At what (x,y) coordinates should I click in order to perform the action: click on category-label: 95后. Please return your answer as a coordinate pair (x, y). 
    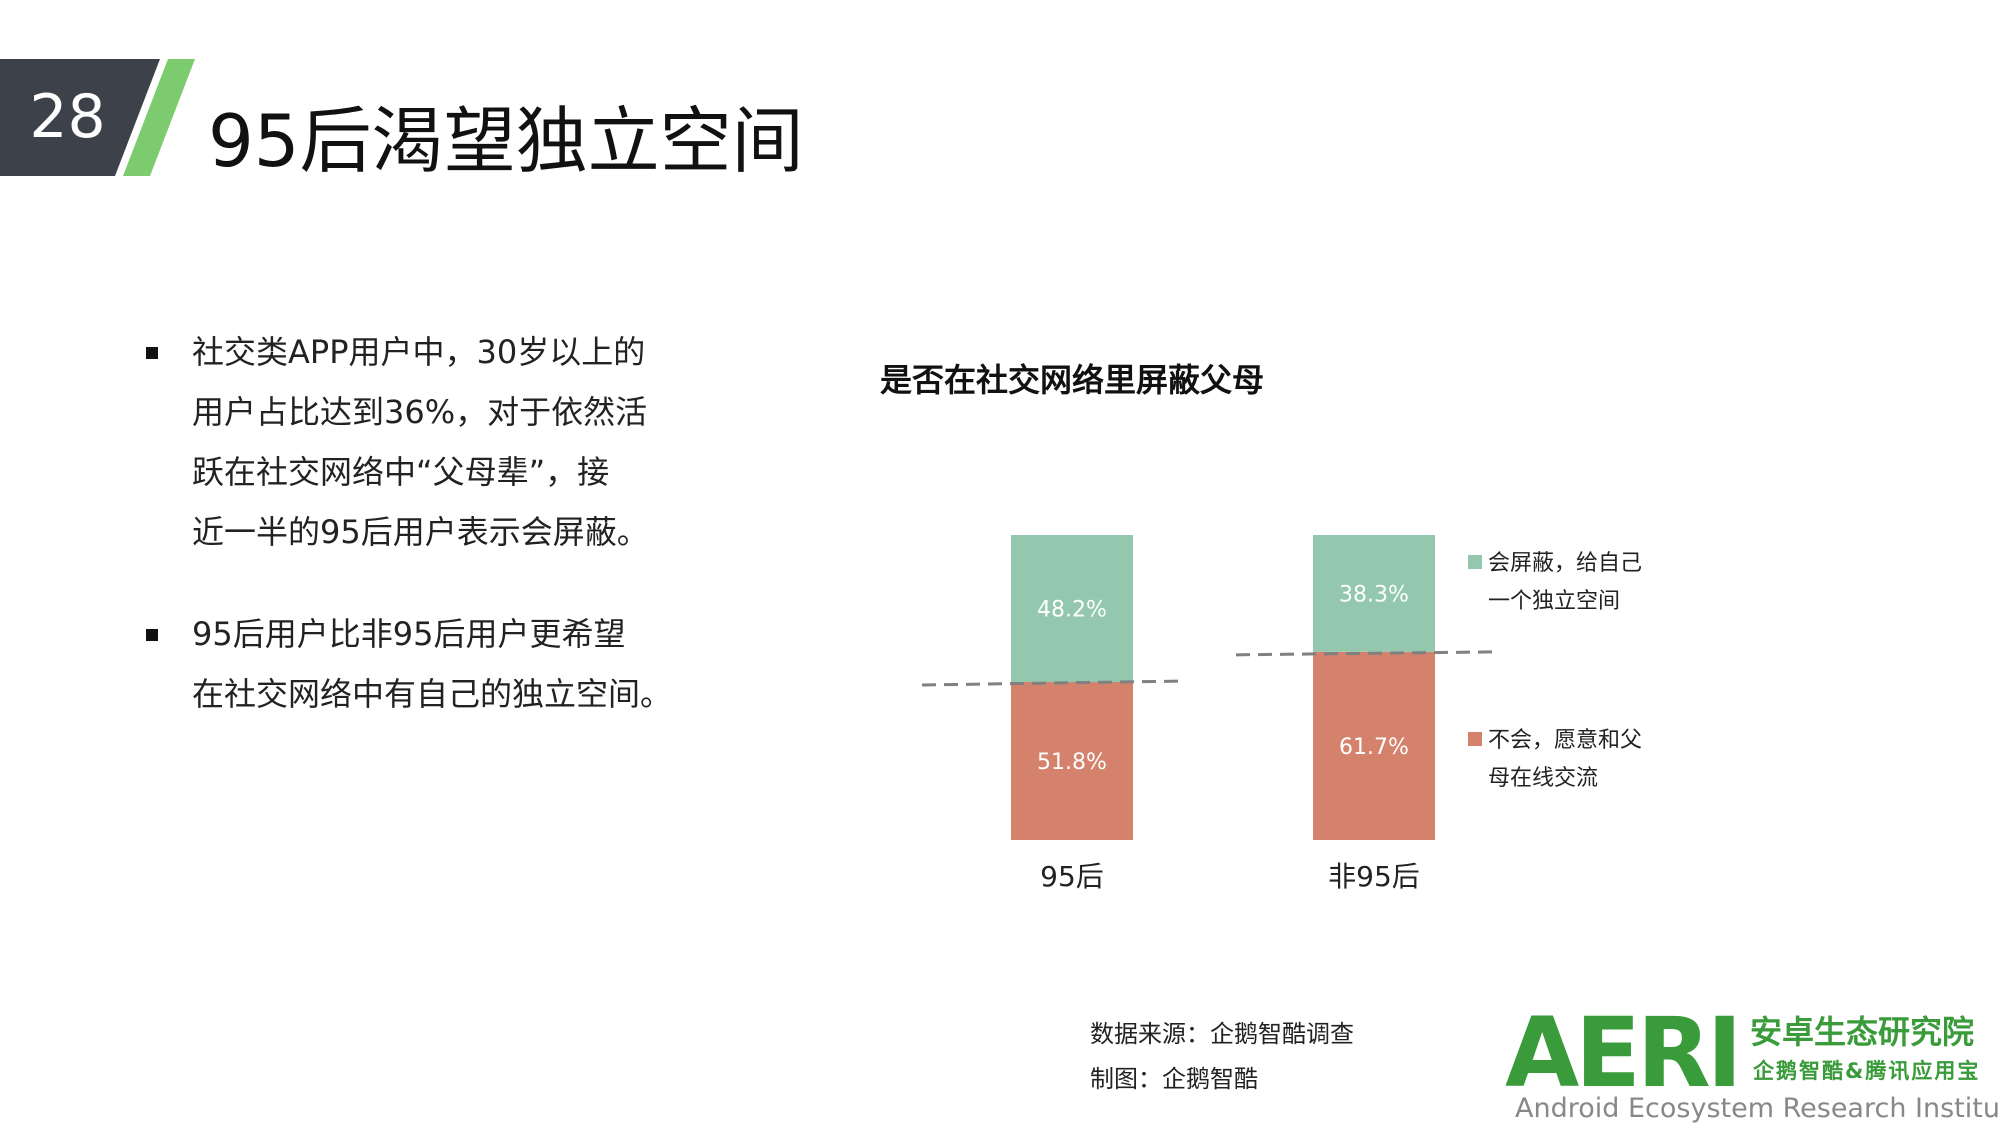
    Looking at the image, I should click on (1072, 876).